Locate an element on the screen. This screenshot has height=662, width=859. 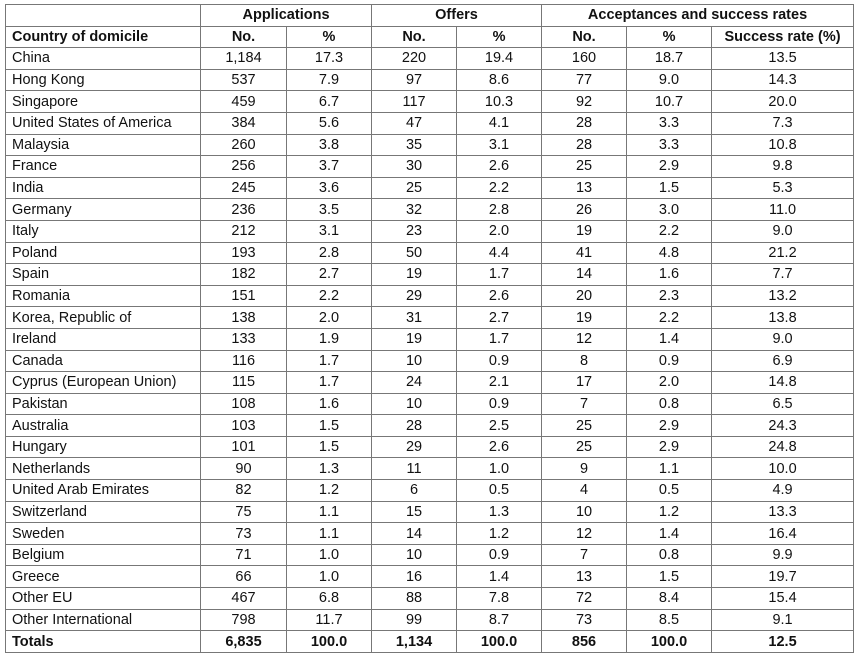
value-cell: 467 is located at coordinates (243, 598).